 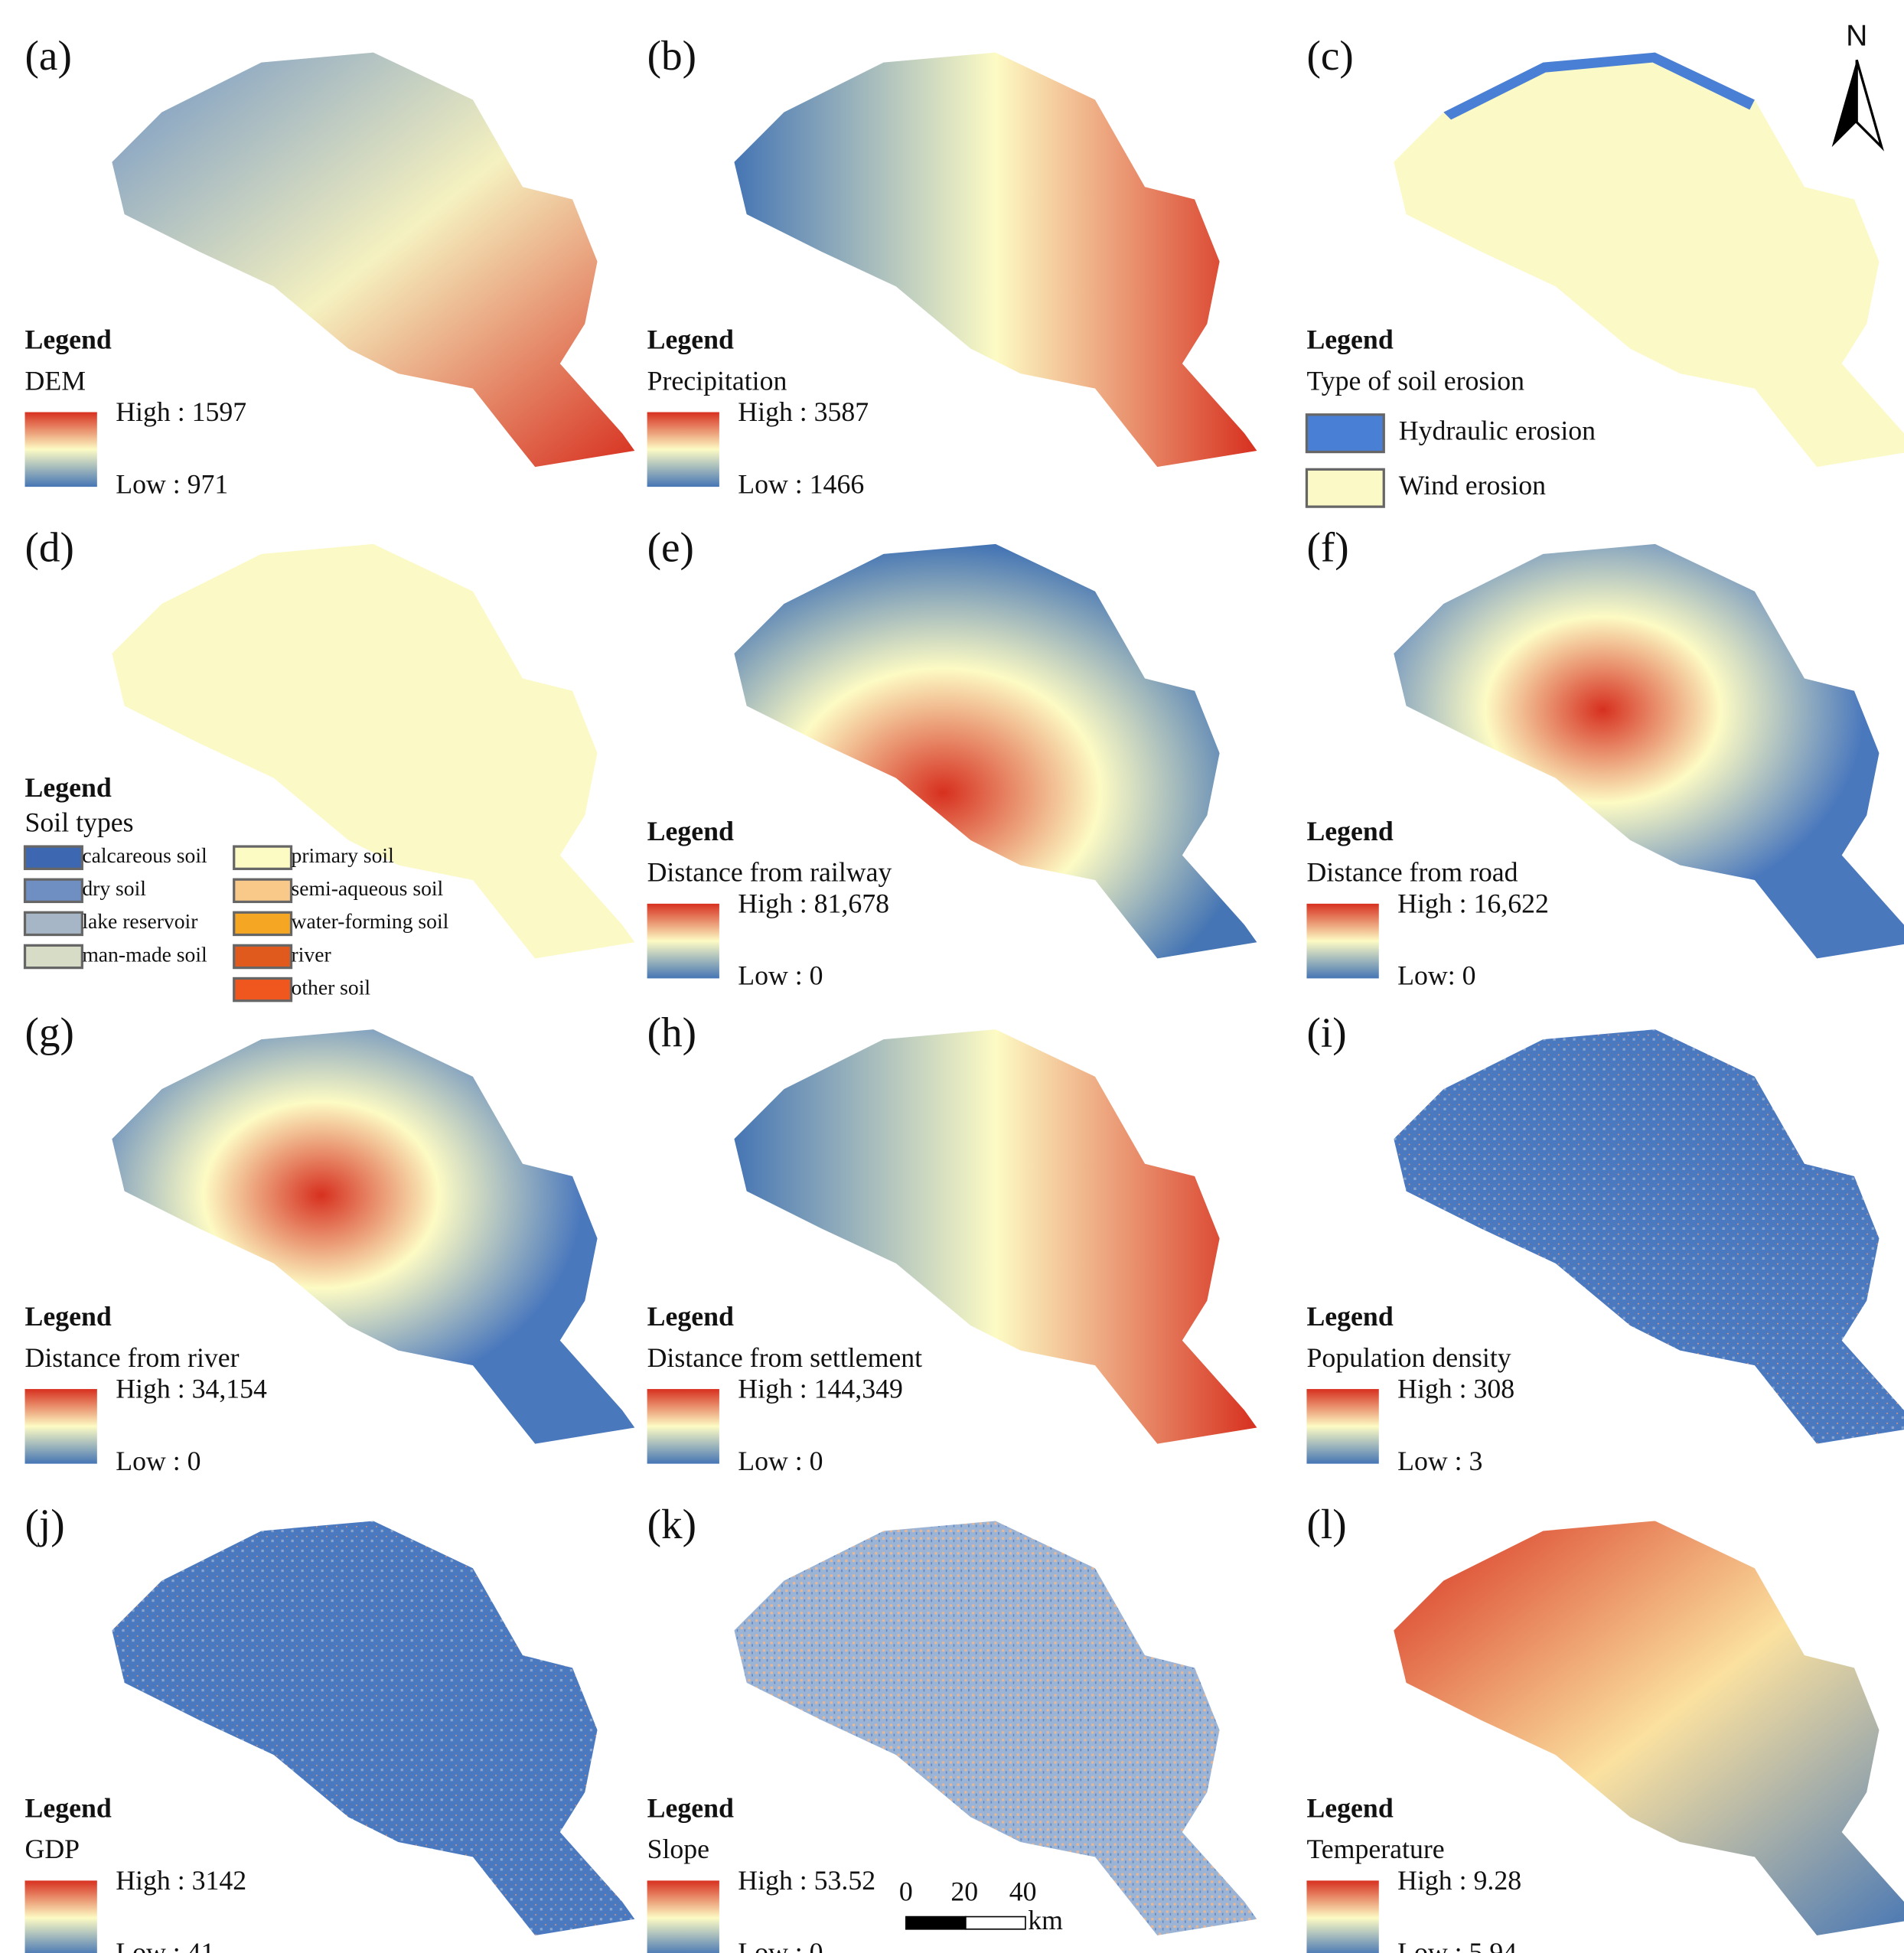 I want to click on arrow-right, so click(x=1870, y=105).